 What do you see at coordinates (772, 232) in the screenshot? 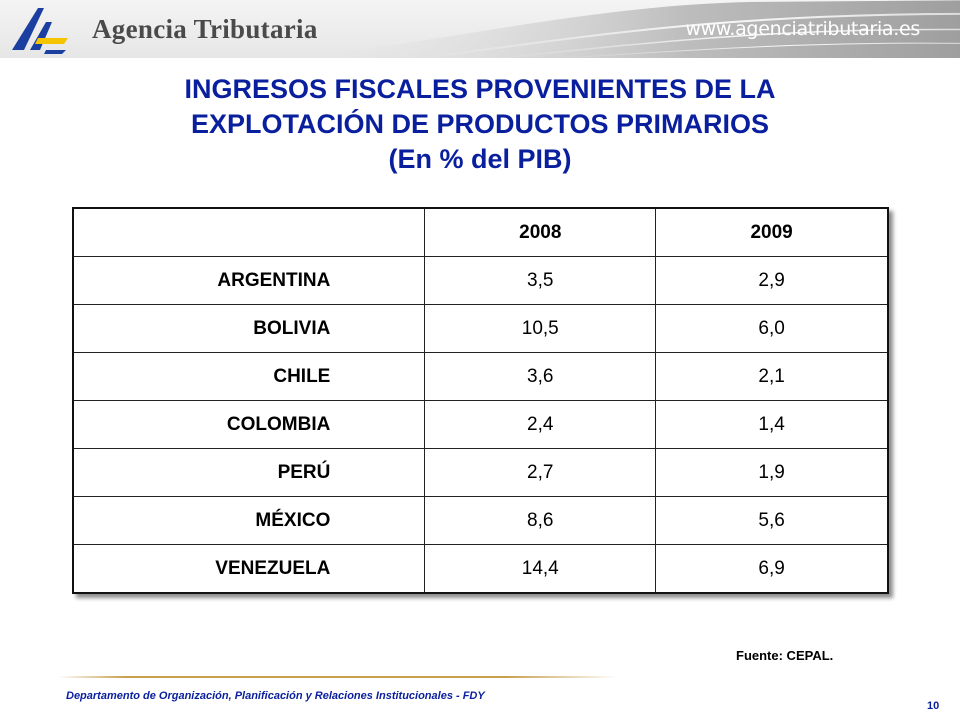
I see `header-cell-2009: 2009` at bounding box center [772, 232].